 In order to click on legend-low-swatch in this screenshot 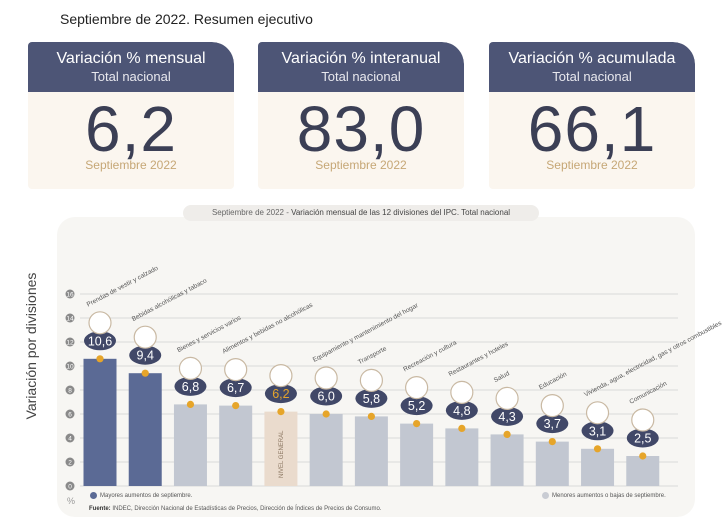, I will do `click(545, 495)`.